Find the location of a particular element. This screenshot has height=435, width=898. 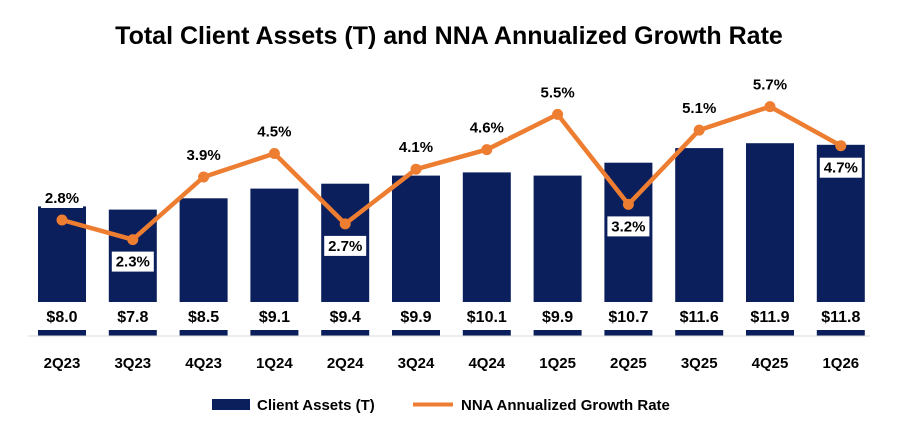

bar-value-label-1Q25: $9.9 is located at coordinates (557, 317).